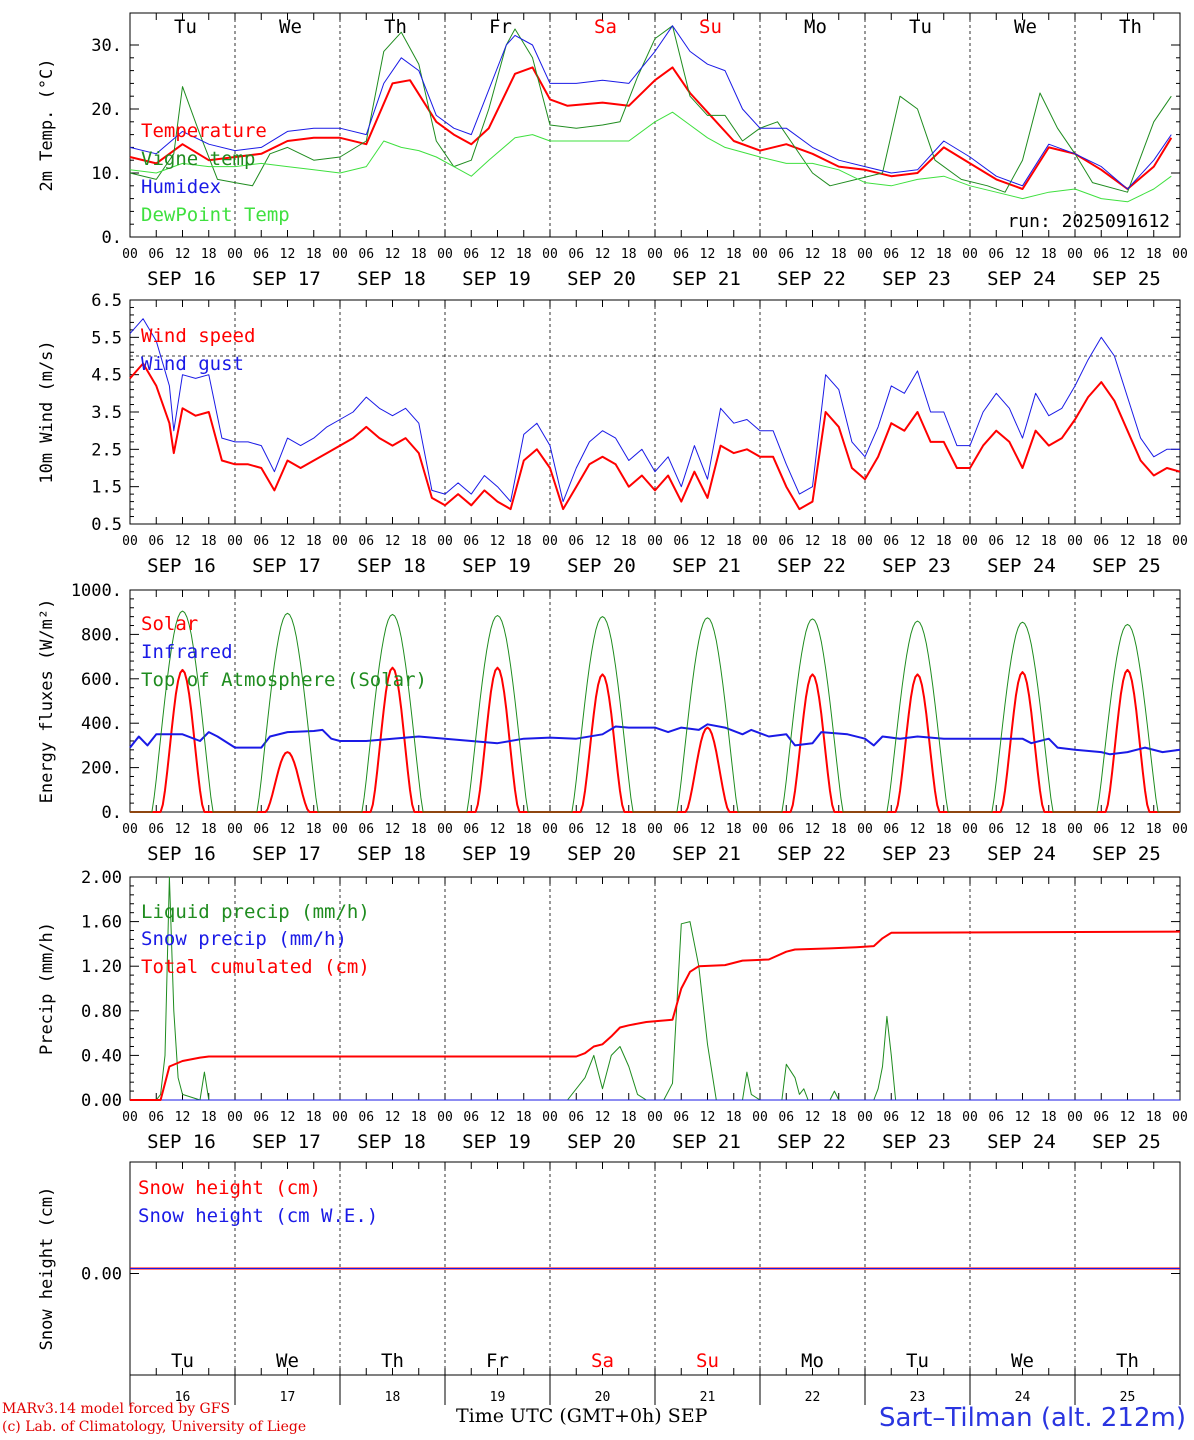  What do you see at coordinates (101, 923) in the screenshot?
I see `y-tick-label: 1.60` at bounding box center [101, 923].